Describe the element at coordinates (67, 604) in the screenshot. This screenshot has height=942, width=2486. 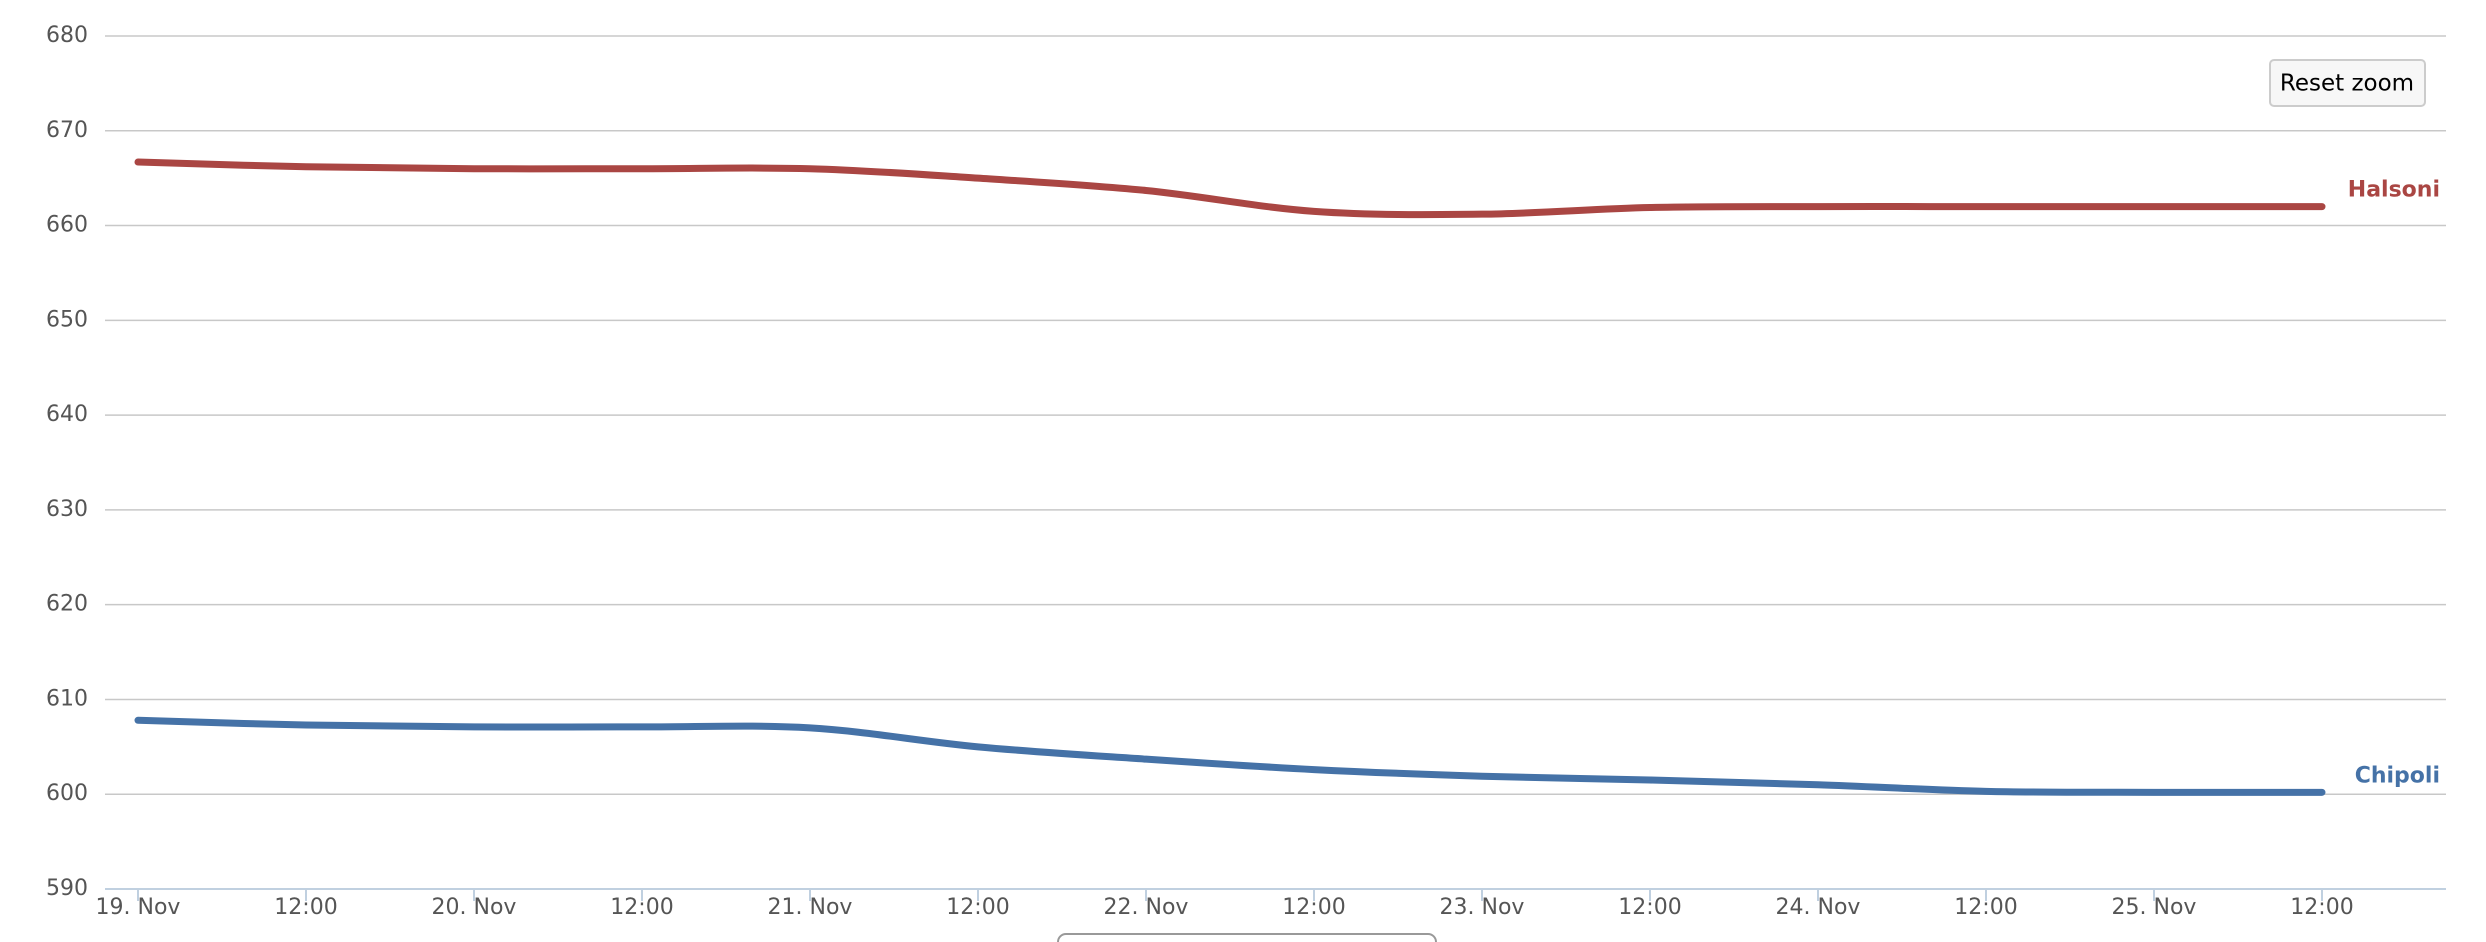
I see `y-tick-label: 620` at that location.